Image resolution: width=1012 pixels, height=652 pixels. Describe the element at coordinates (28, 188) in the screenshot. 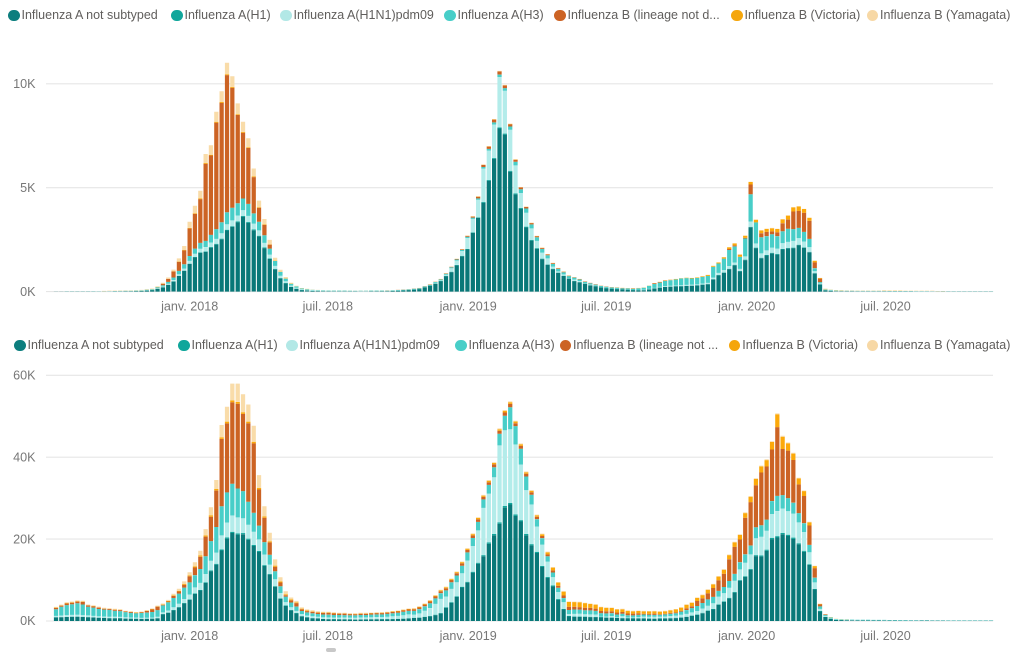

I see `svg-text: 5K` at that location.